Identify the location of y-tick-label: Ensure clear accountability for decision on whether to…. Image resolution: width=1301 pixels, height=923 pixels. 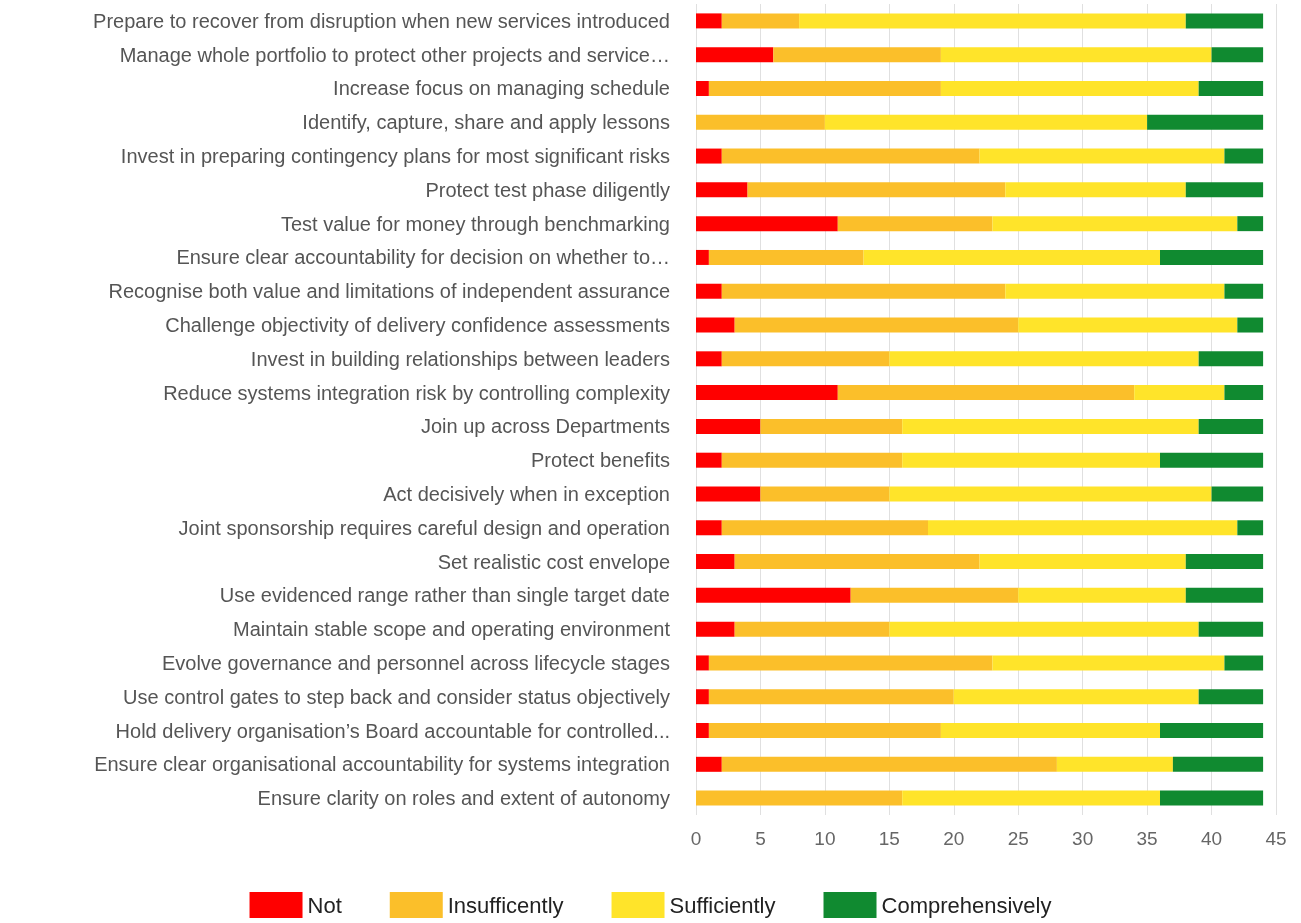
(423, 257).